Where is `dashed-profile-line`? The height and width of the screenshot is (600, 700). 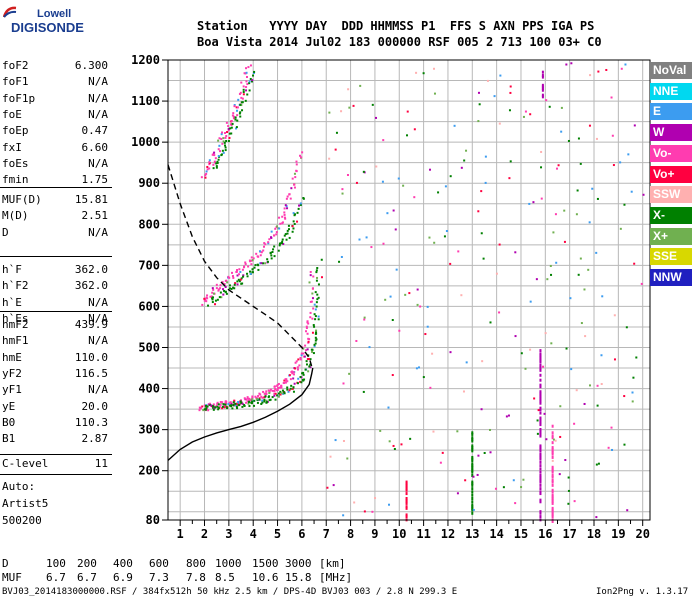
dashed-profile-line is located at coordinates (240, 265).